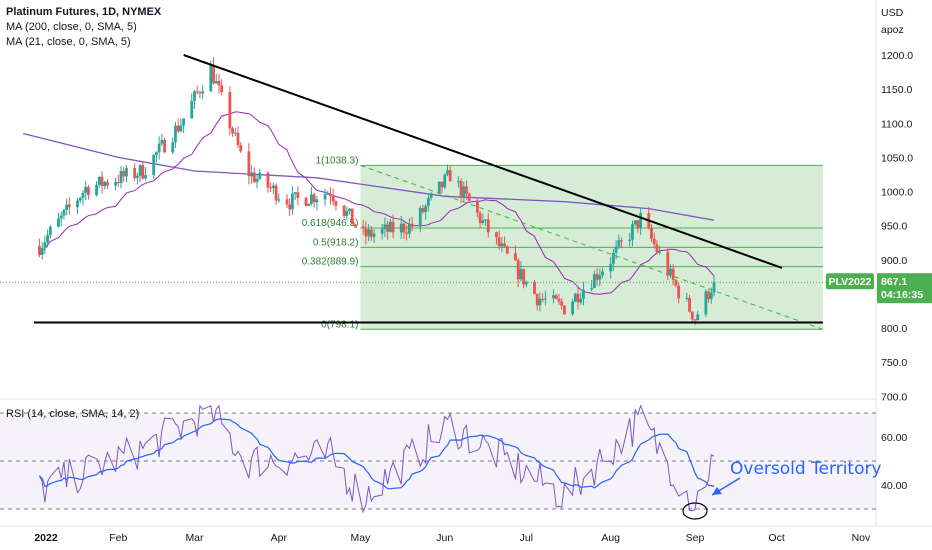  What do you see at coordinates (892, 30) in the screenshot?
I see `axis-unit: apoz` at bounding box center [892, 30].